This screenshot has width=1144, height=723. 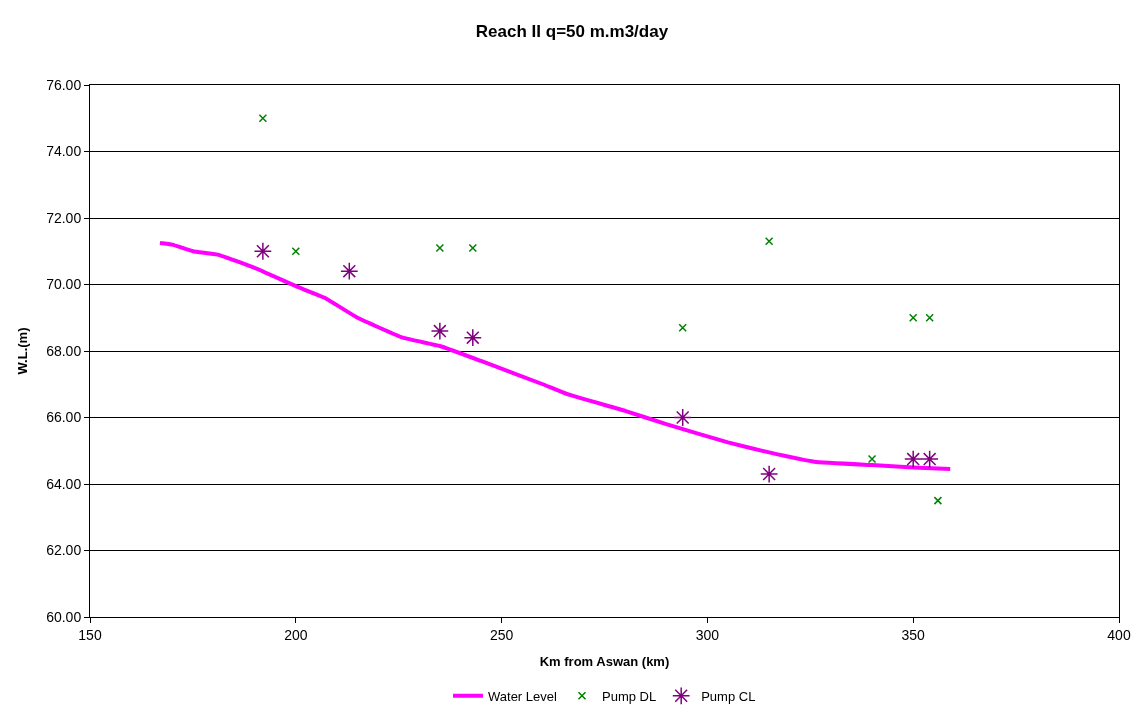 What do you see at coordinates (604, 662) in the screenshot?
I see `x-axis-title: Km from Aswan (km)` at bounding box center [604, 662].